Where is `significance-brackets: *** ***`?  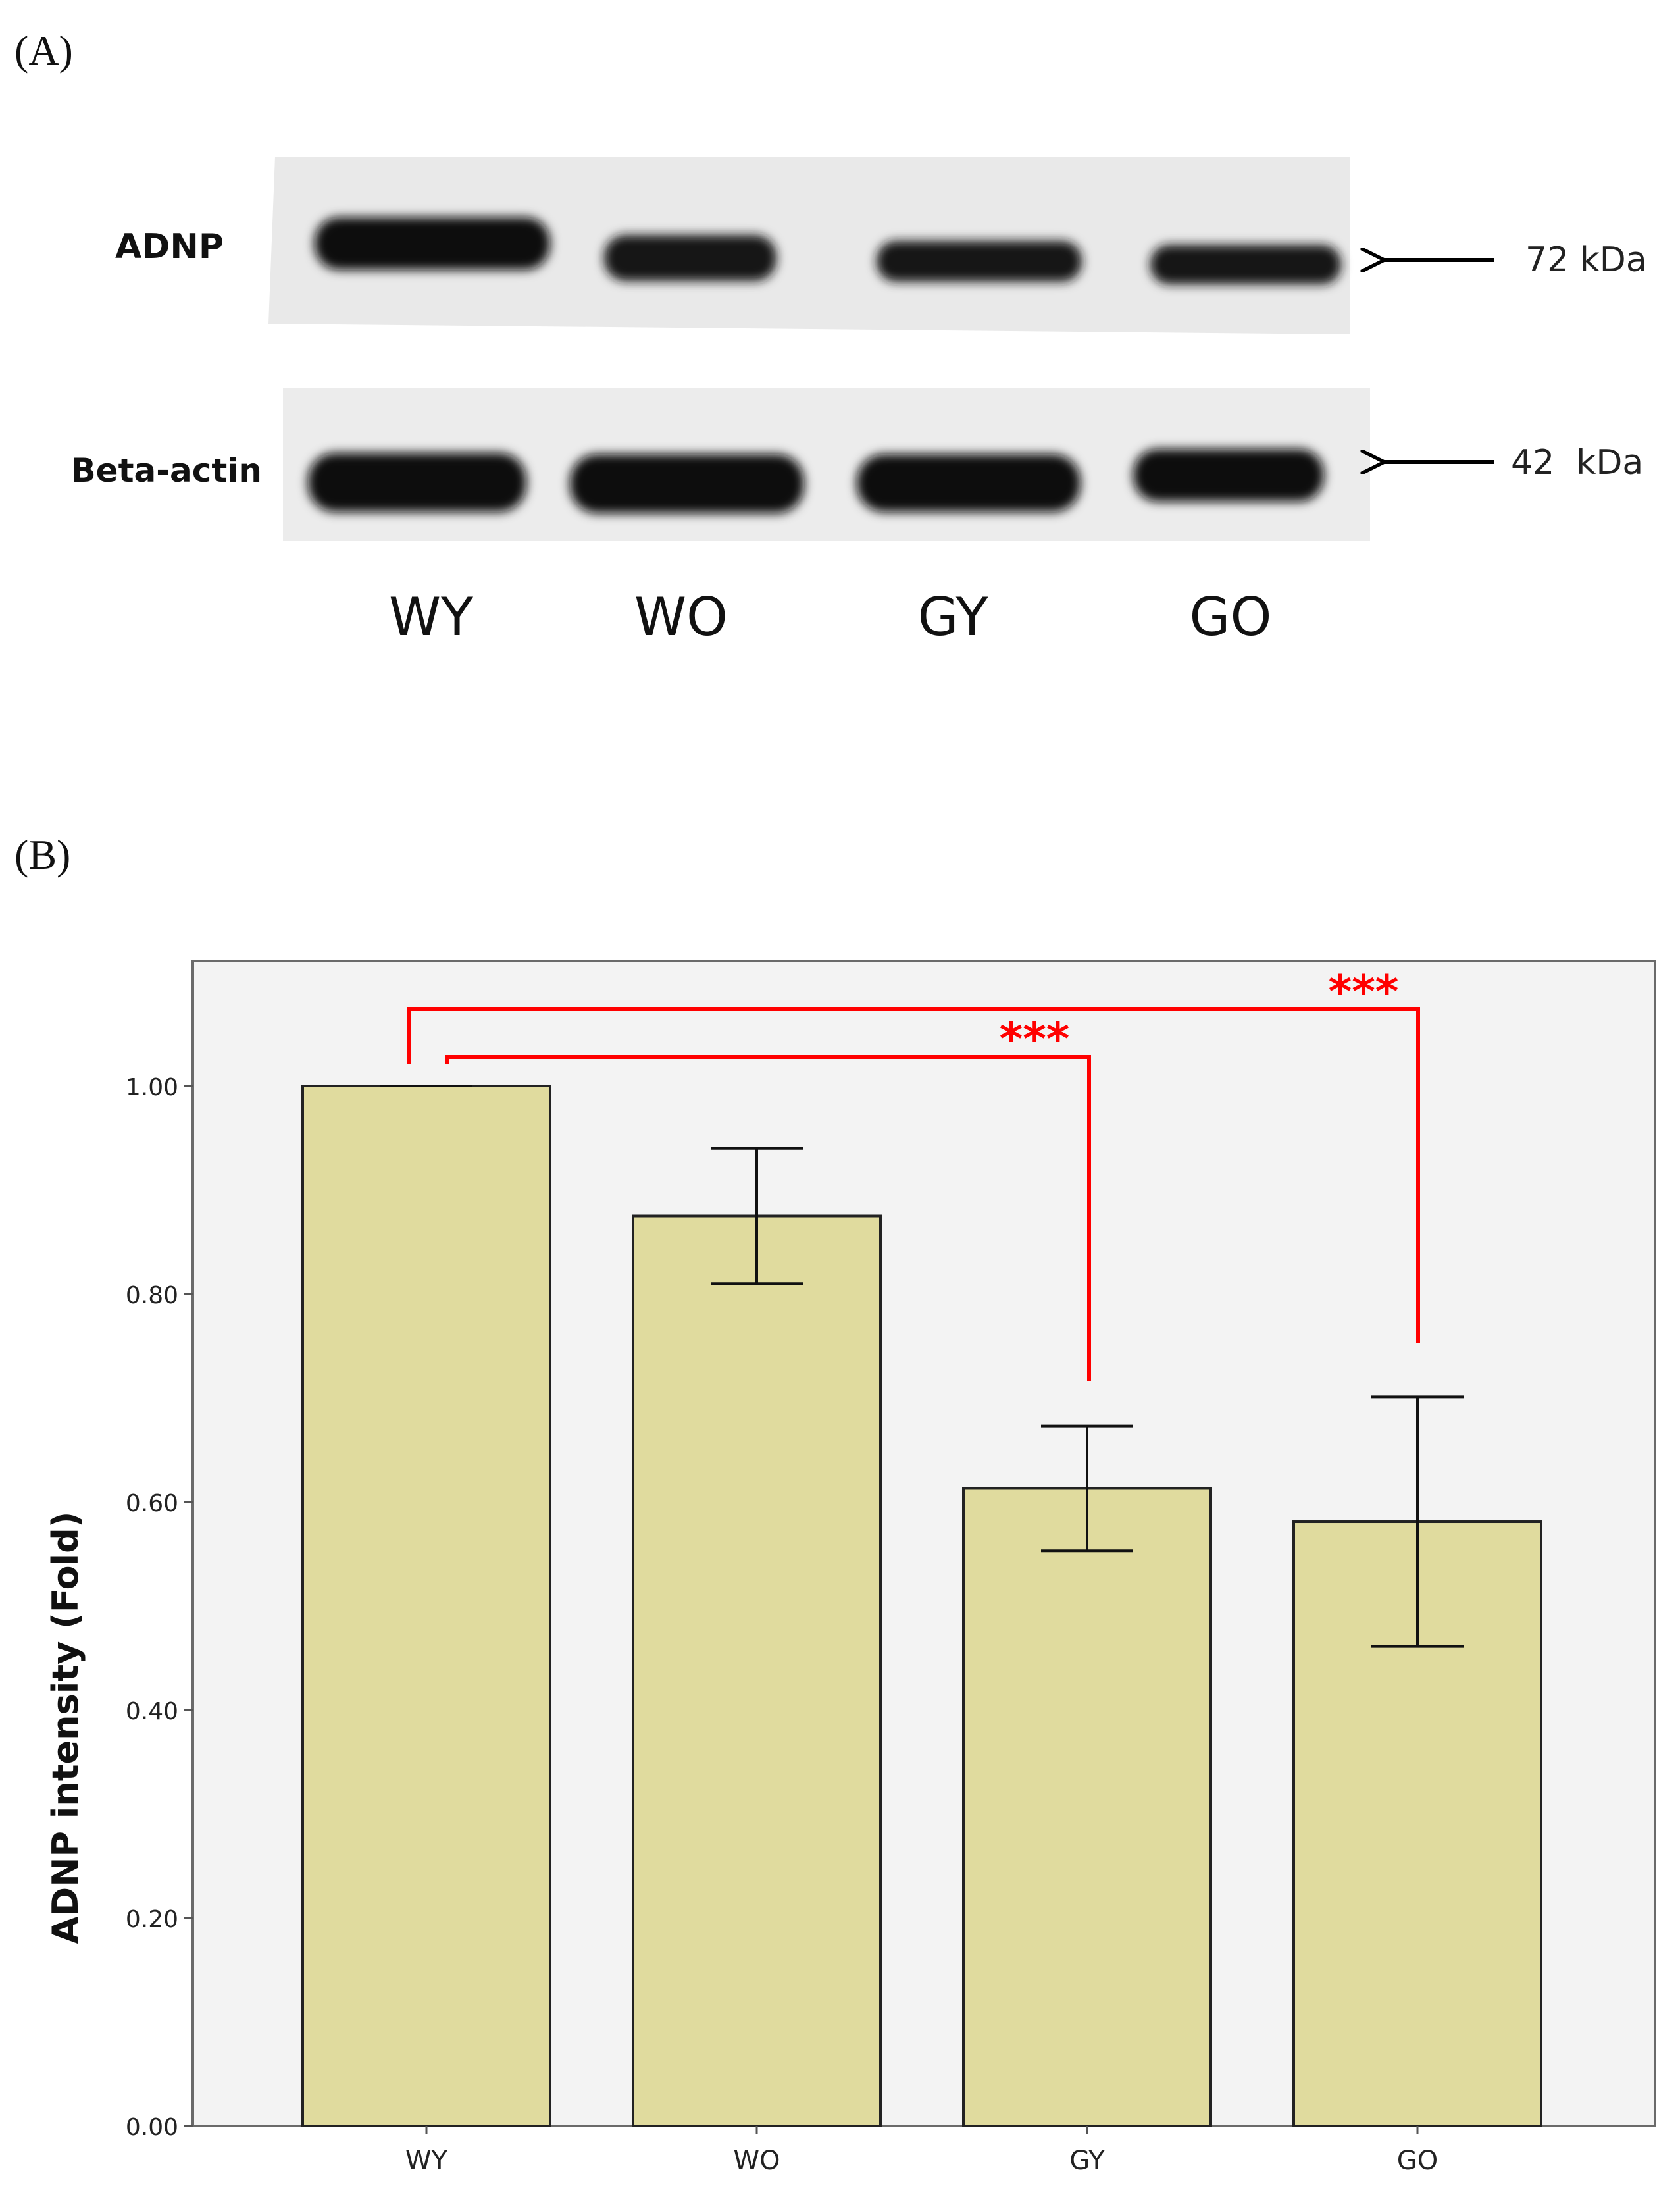
significance-brackets: *** *** is located at coordinates (913, 1174).